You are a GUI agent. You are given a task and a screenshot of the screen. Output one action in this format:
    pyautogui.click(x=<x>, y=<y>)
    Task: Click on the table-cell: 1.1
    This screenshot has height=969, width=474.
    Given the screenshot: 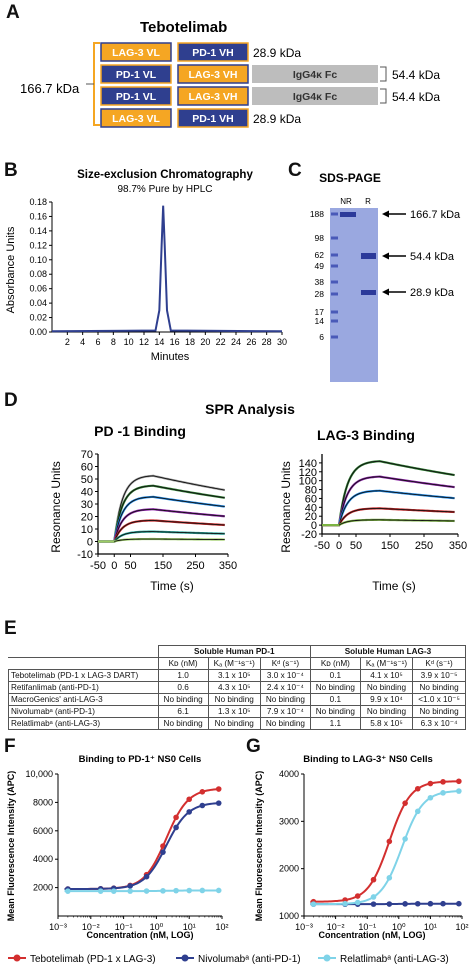 What is the action you would take?
    pyautogui.click(x=335, y=723)
    